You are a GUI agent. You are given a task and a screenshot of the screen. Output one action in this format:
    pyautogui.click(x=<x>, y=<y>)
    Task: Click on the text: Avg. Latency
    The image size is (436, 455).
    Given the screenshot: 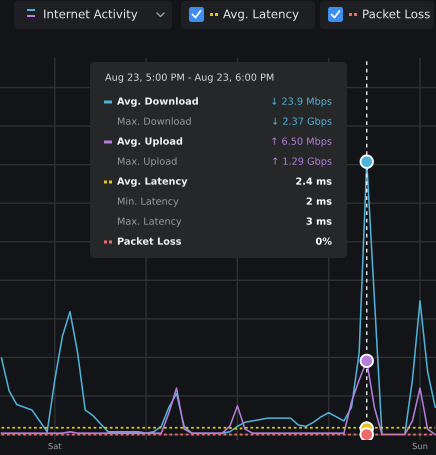 What is the action you would take?
    pyautogui.click(x=261, y=15)
    